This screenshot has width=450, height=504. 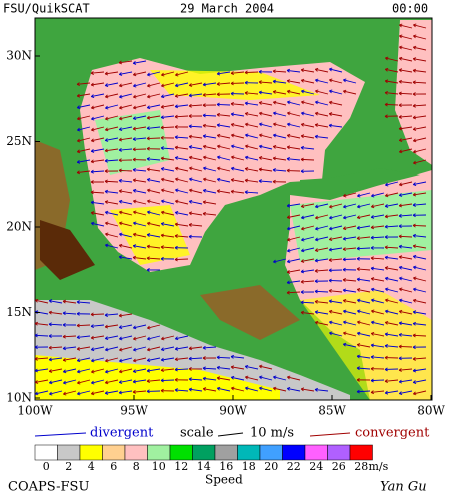 What do you see at coordinates (403, 487) in the screenshot?
I see `author: Yan Gu` at bounding box center [403, 487].